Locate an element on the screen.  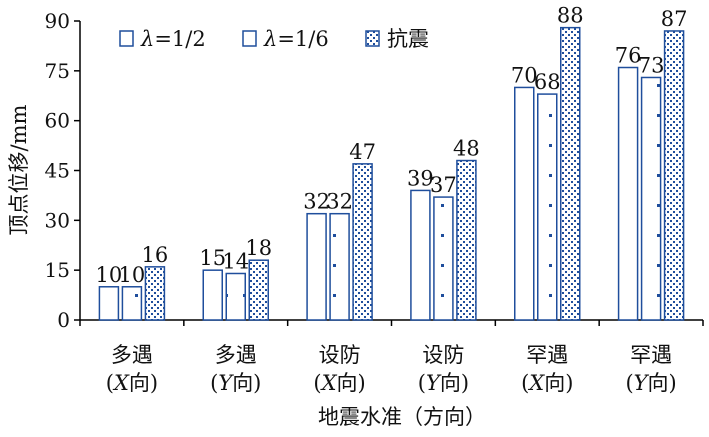
legend: λ=1/2 λ=1/6 抗震 is located at coordinates (274, 39).